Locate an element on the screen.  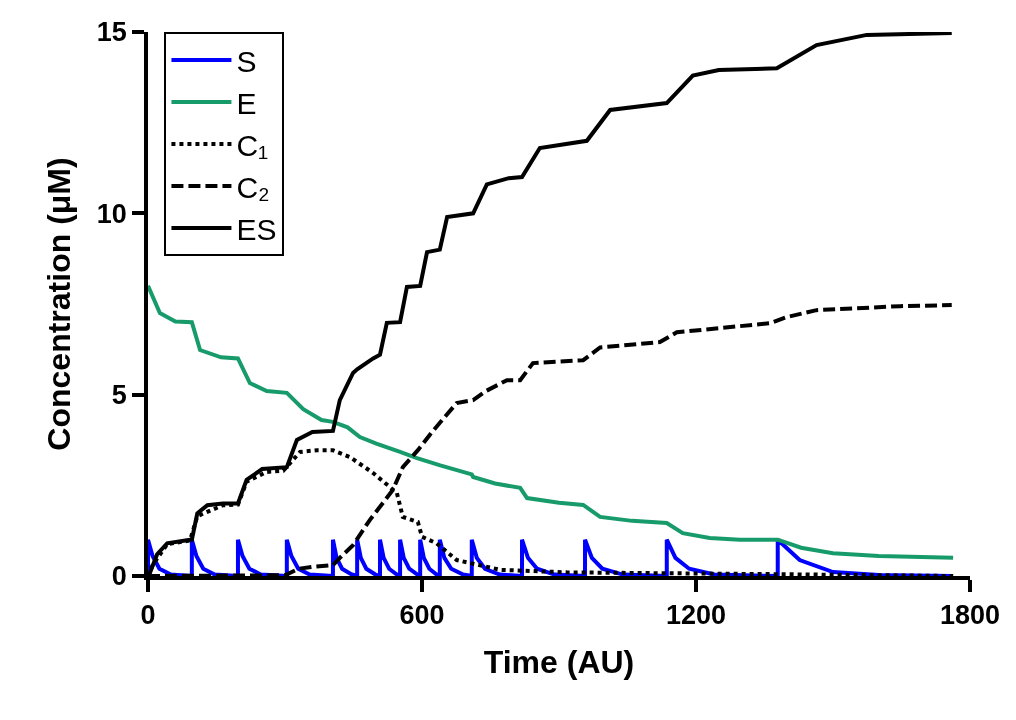
legend-label: S is located at coordinates (246, 61).